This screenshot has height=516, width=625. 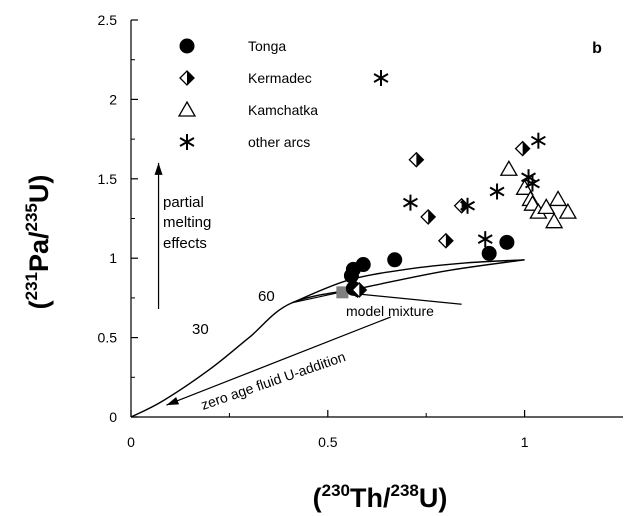 What do you see at coordinates (183, 202) in the screenshot?
I see `annotation-partial-melting-1: partial` at bounding box center [183, 202].